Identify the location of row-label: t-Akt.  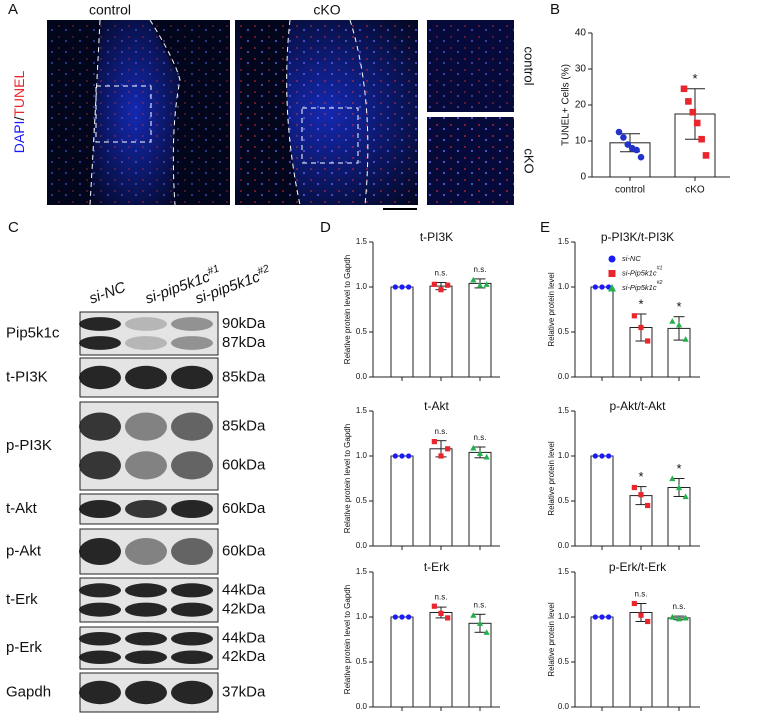
(22, 508).